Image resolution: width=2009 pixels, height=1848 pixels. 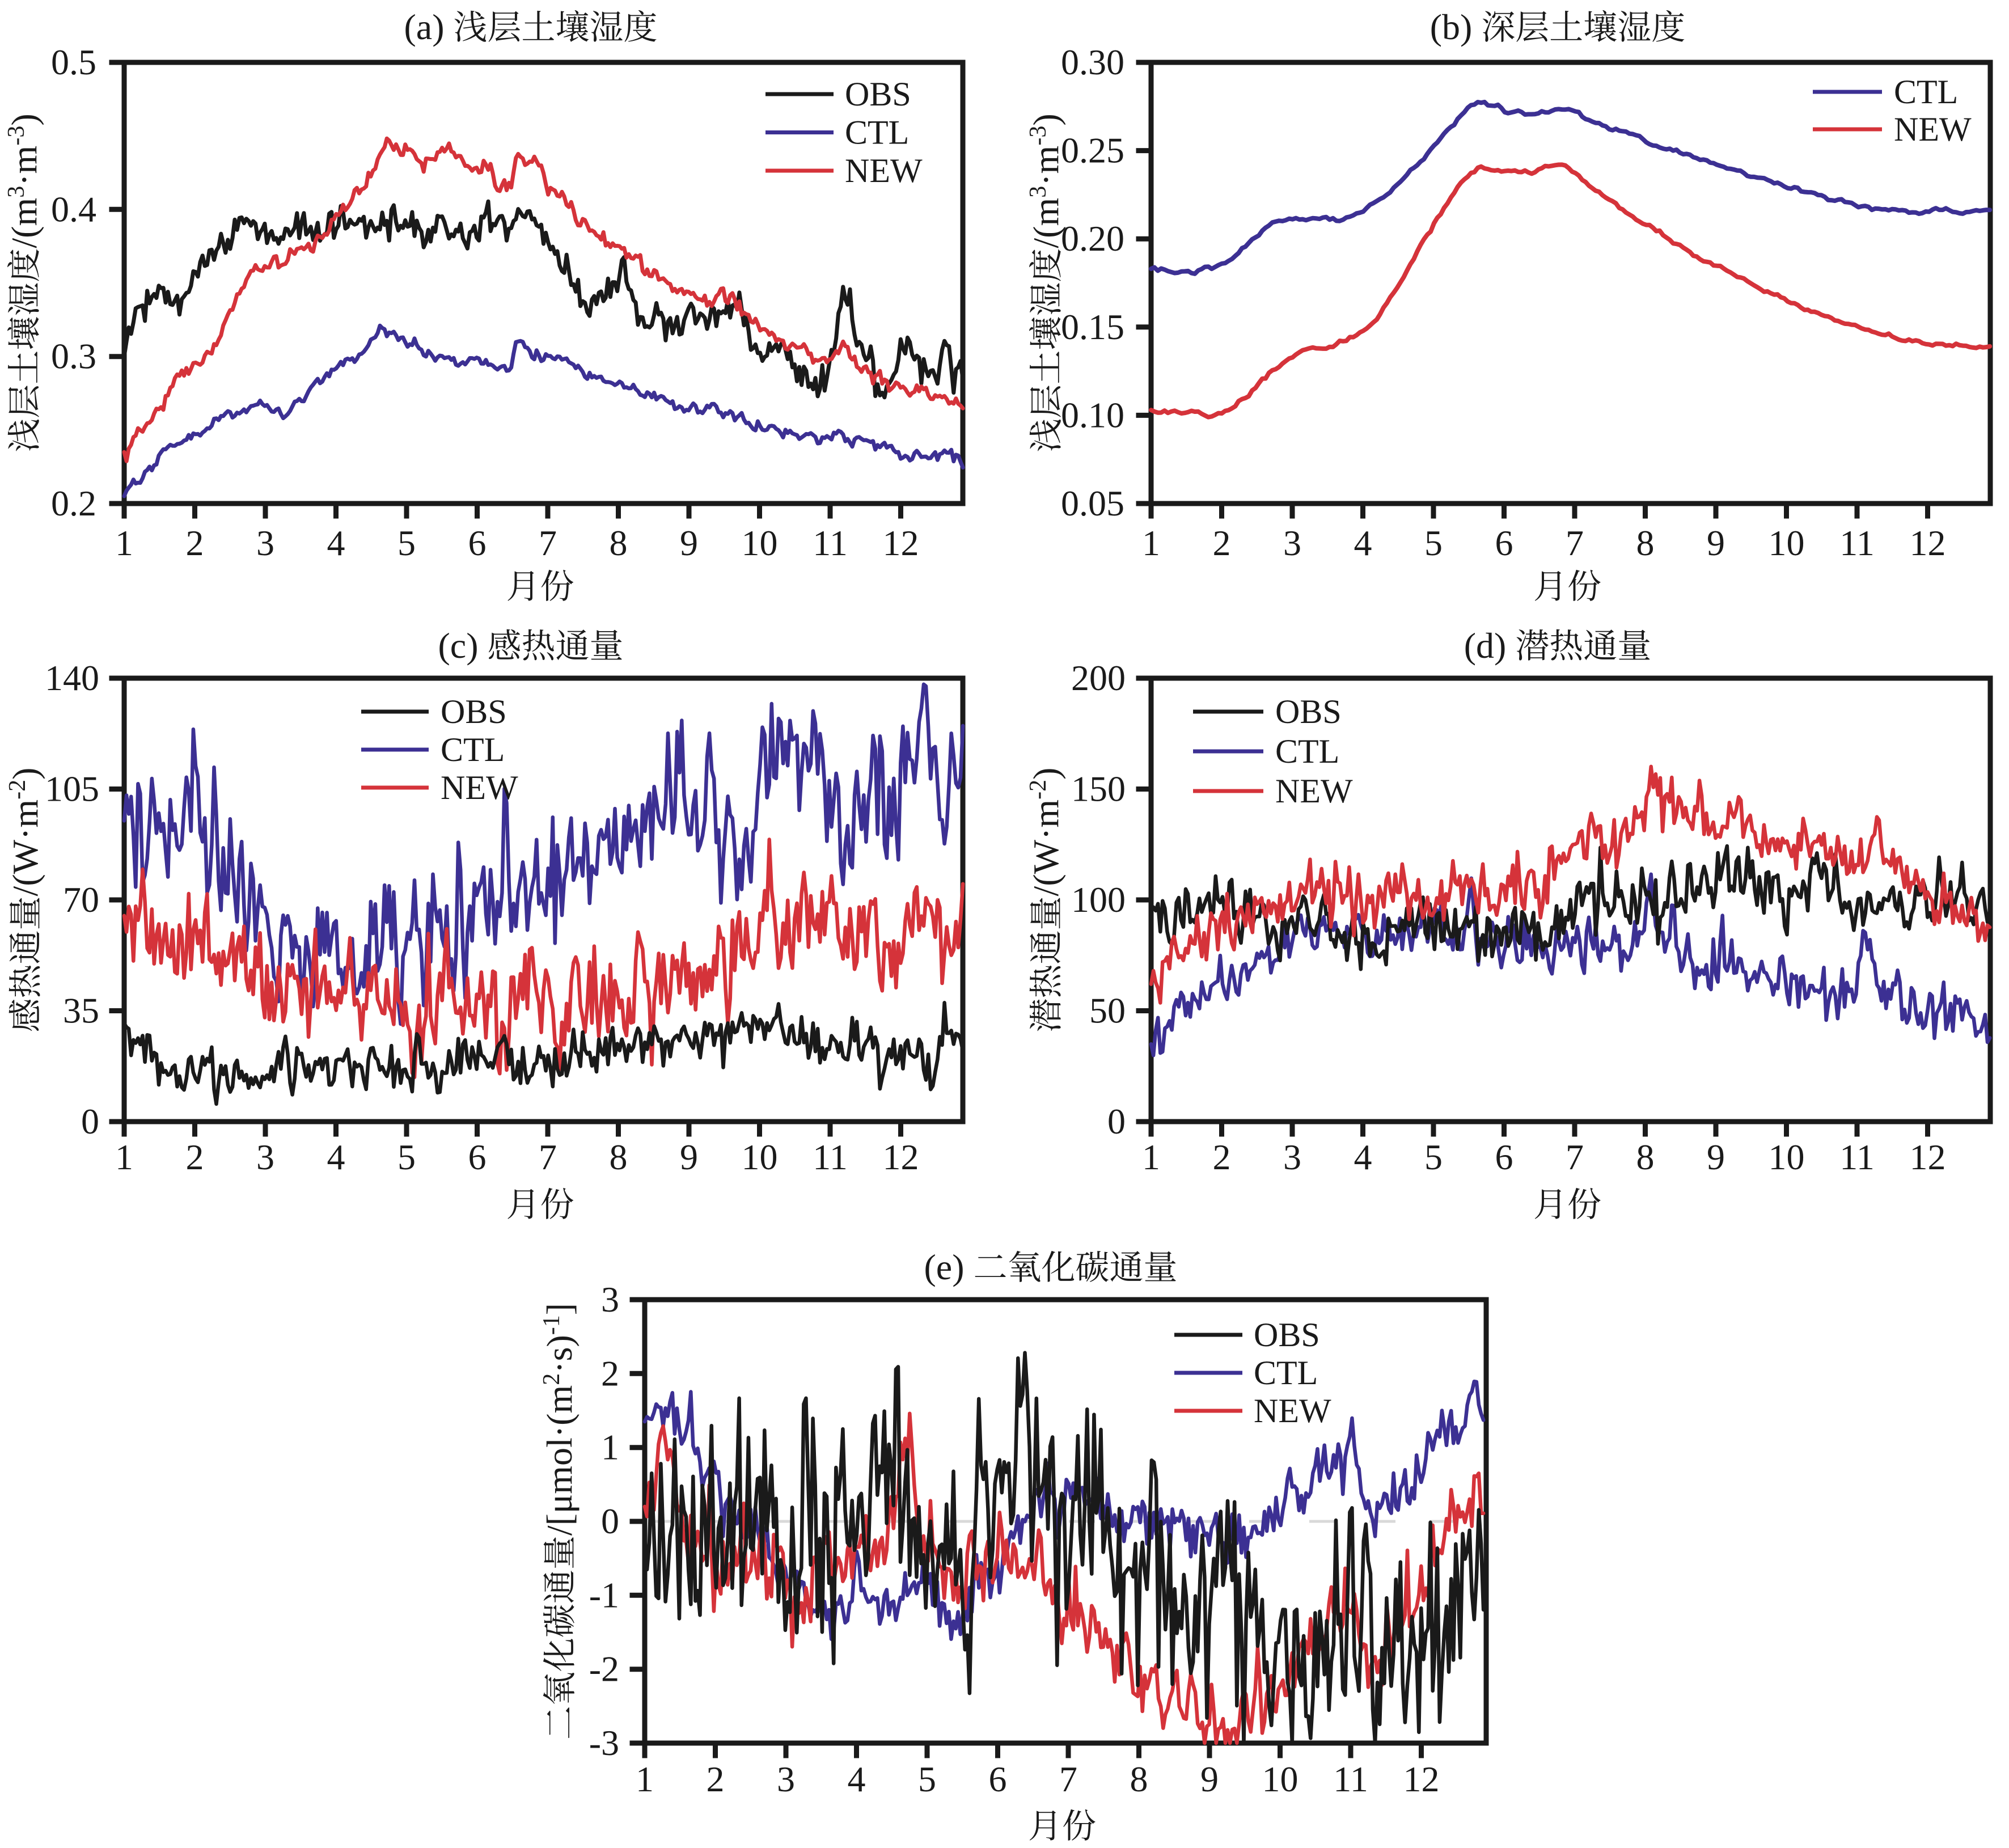 What do you see at coordinates (72, 678) in the screenshot?
I see `svg-text: 140` at bounding box center [72, 678].